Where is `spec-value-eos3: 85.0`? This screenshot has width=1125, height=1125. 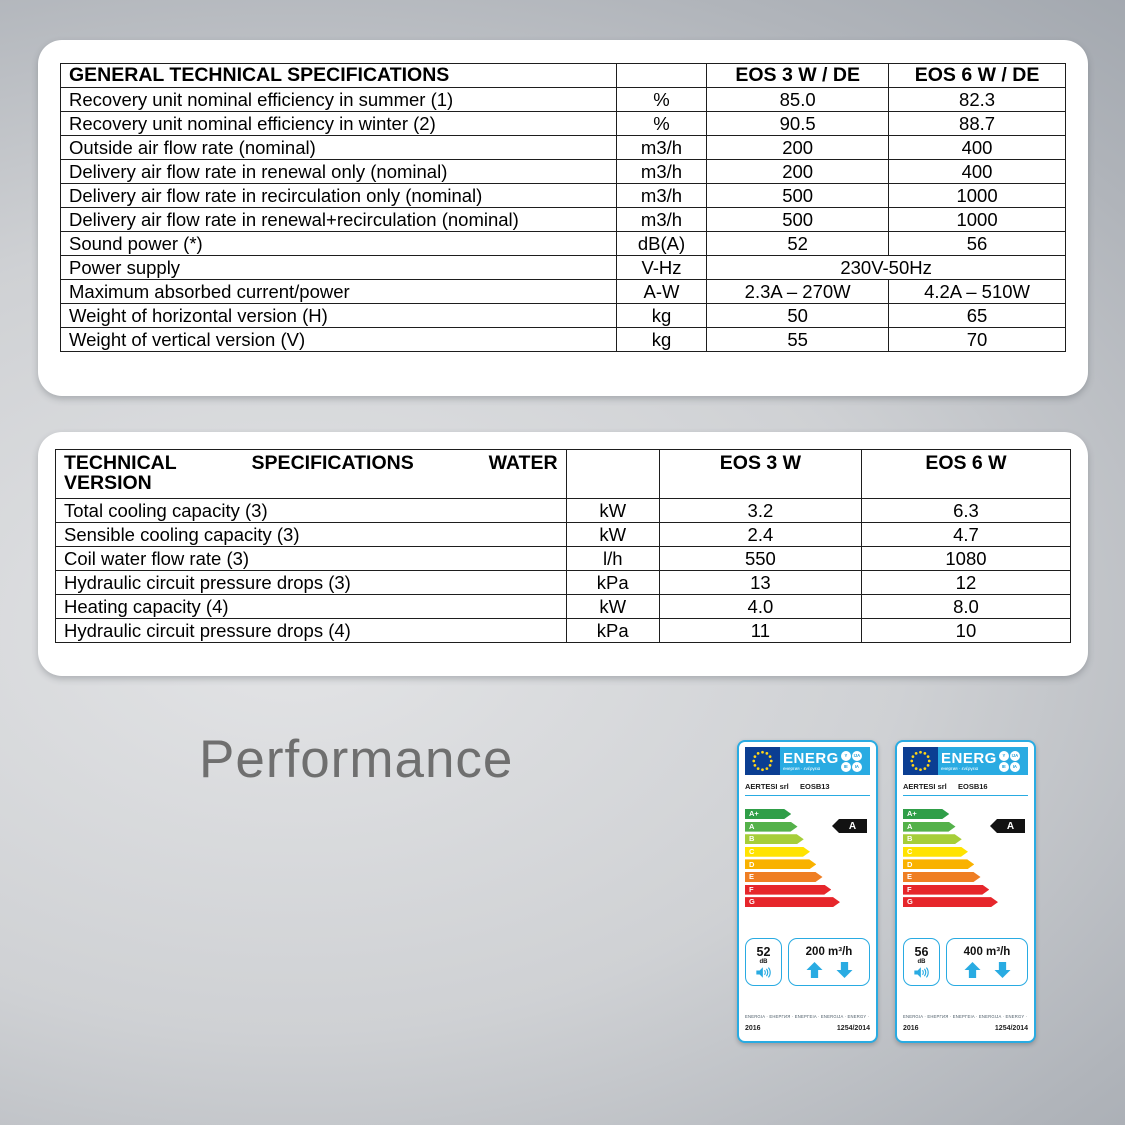
spec-value-eos3: 85.0 is located at coordinates (798, 99).